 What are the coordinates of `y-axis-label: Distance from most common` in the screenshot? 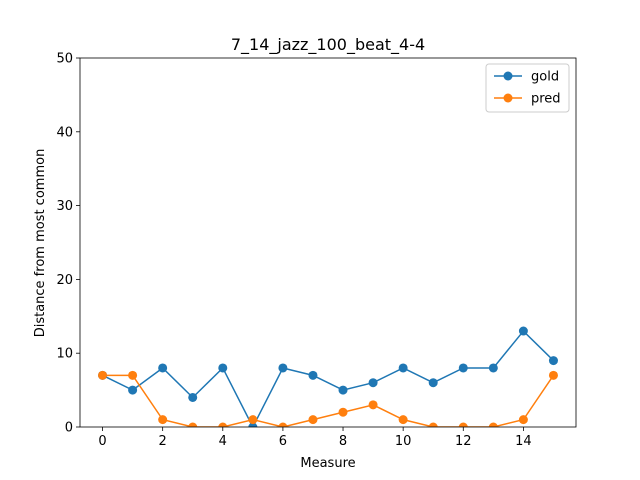 It's located at (40, 243).